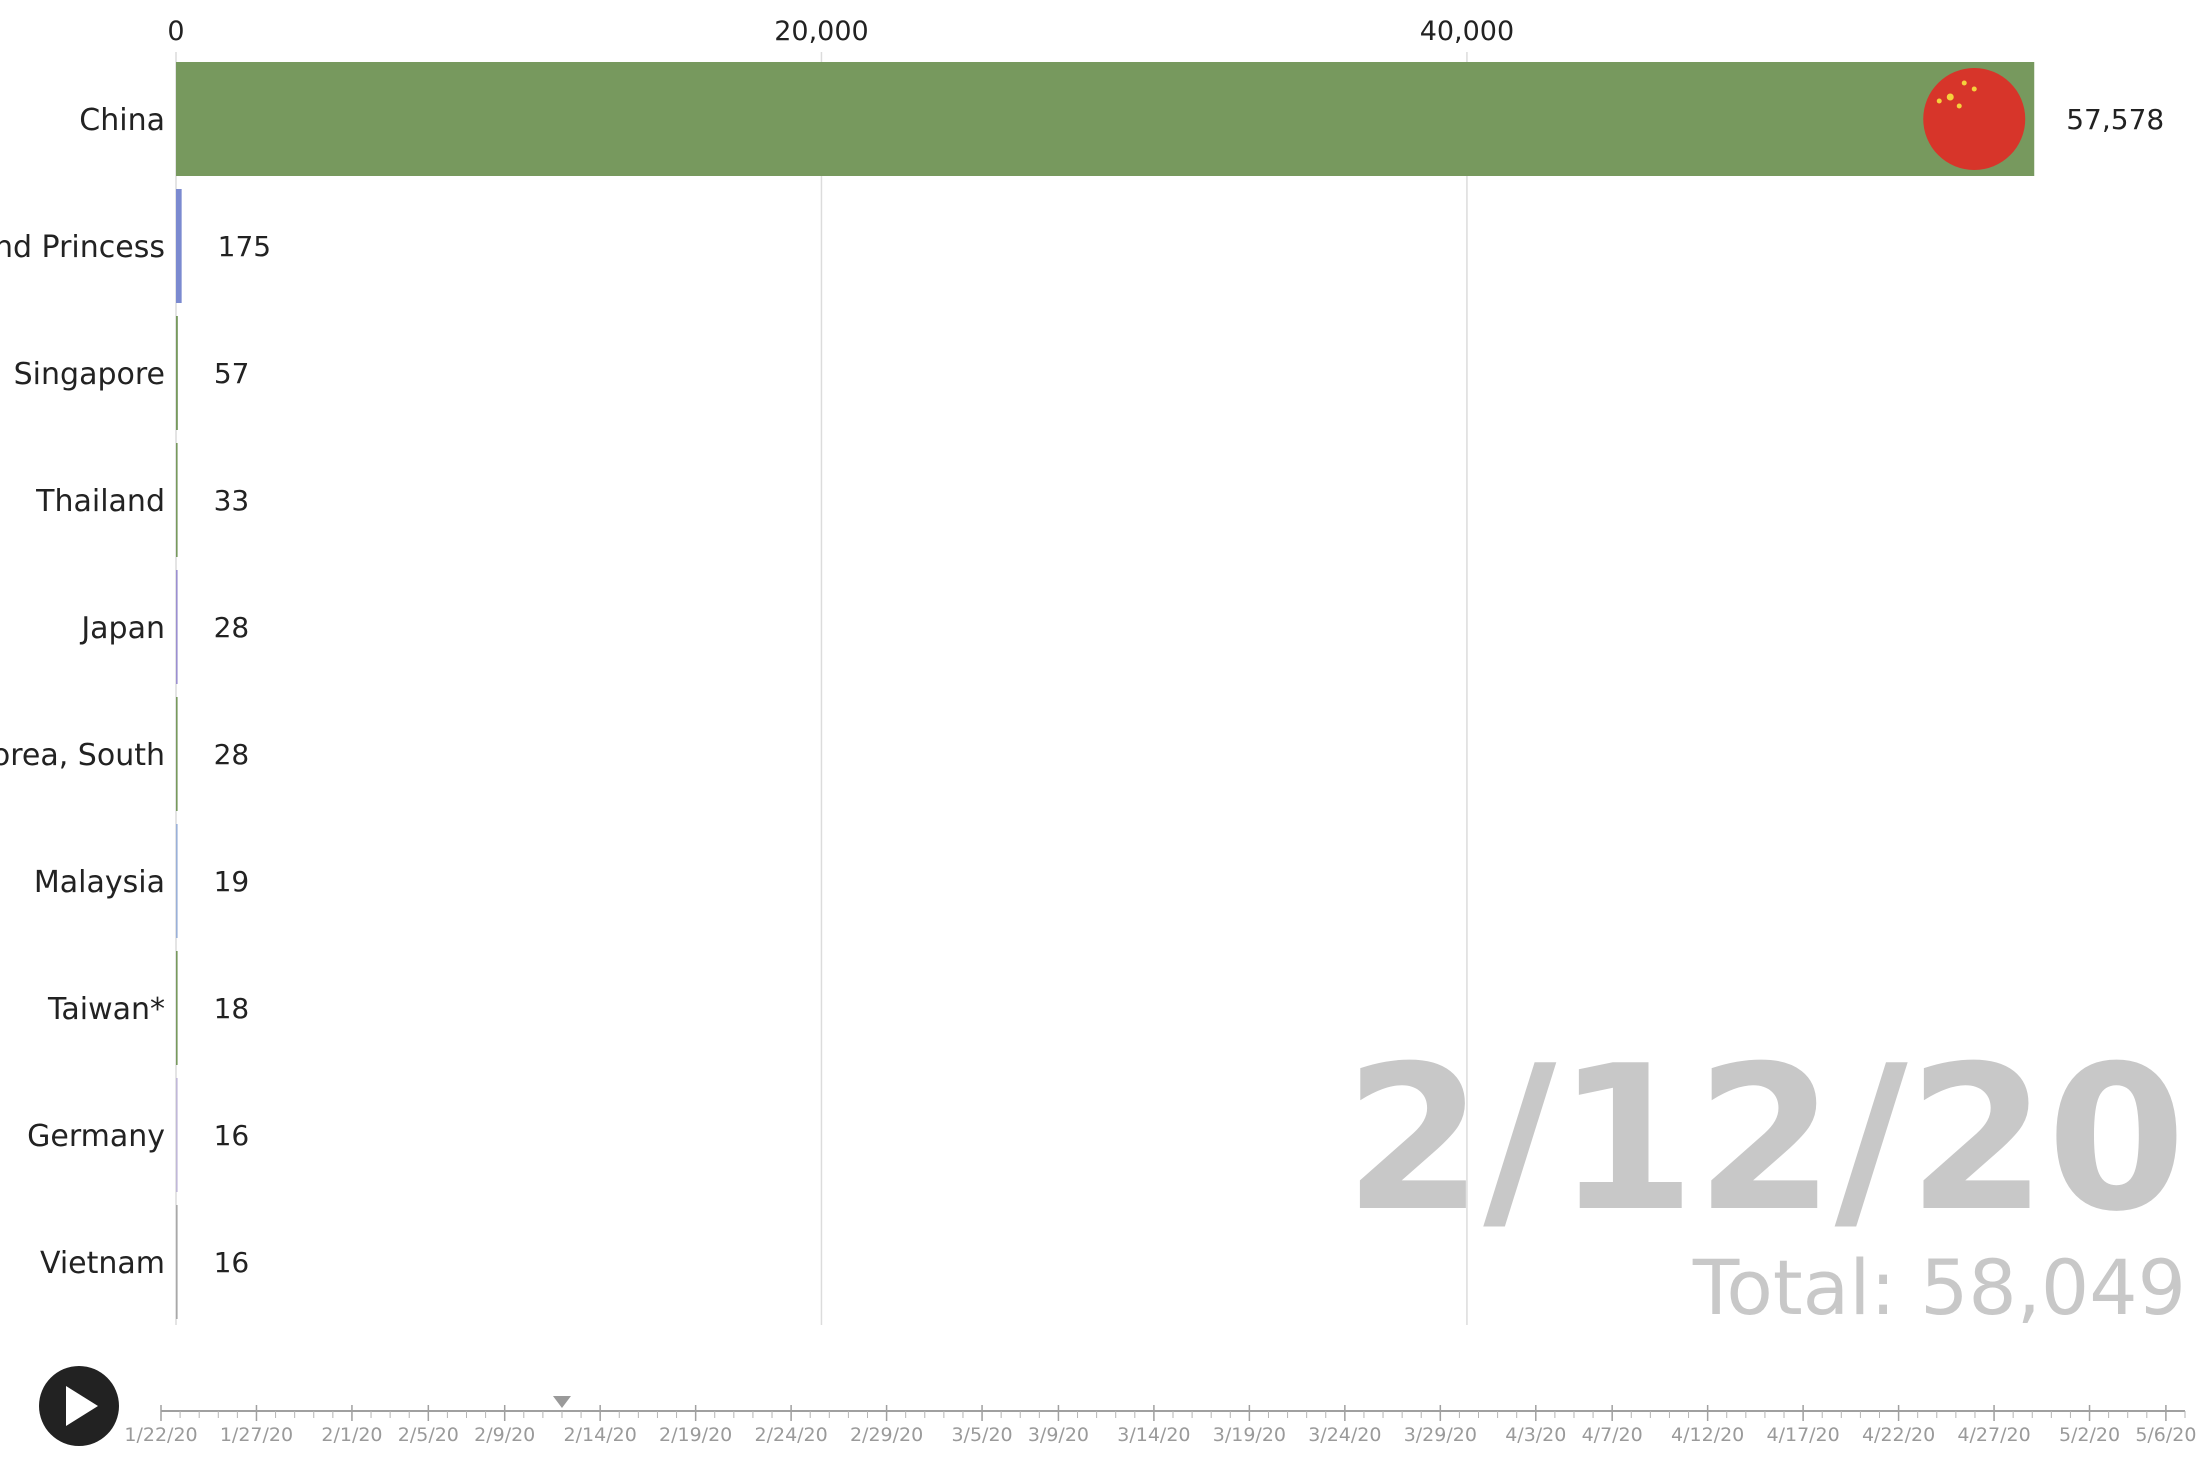 The height and width of the screenshot is (1464, 2208). Describe the element at coordinates (1535, 1435) in the screenshot. I see `timeline-label: 4/3/20` at that location.